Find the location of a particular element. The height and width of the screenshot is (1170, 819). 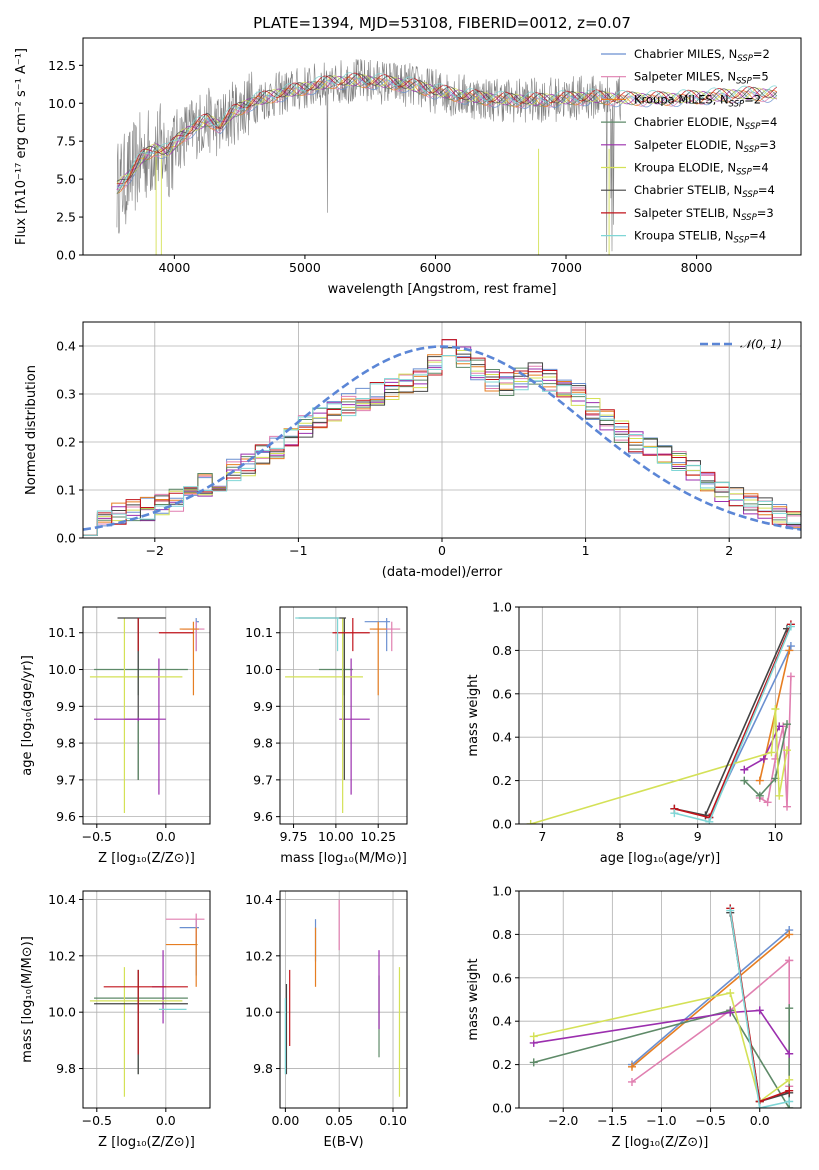

y-axis-label: Flux [fλ10⁻¹⁷ erg cm⁻² s⁻¹ A⁻¹] is located at coordinates (21, 146).